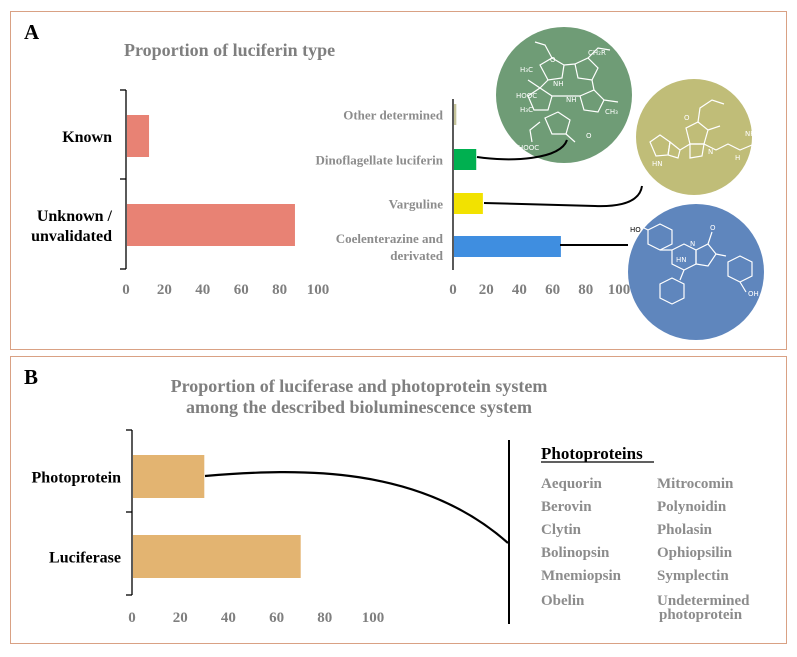  What do you see at coordinates (566, 507) in the screenshot?
I see `photoprotein-item: Berovin` at bounding box center [566, 507].